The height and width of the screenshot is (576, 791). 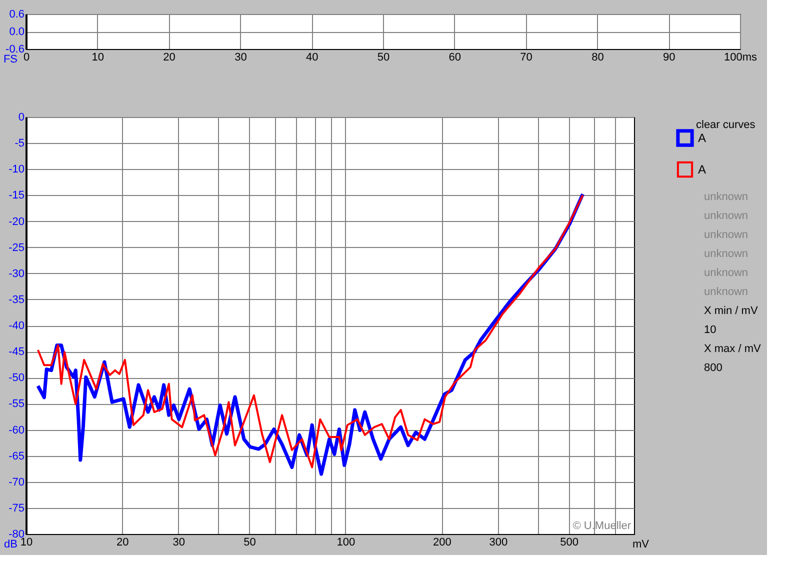 What do you see at coordinates (10, 60) in the screenshot?
I see `y-axis-title: FS` at bounding box center [10, 60].